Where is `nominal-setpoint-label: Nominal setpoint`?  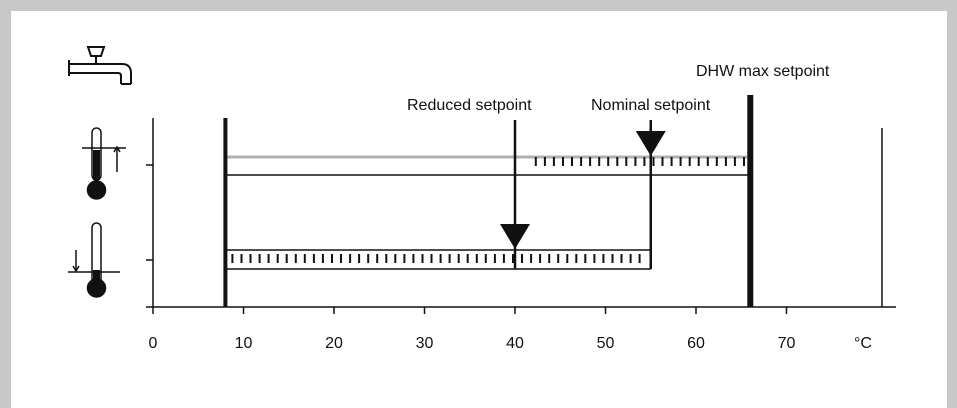
nominal-setpoint-label: Nominal setpoint is located at coordinates (651, 105).